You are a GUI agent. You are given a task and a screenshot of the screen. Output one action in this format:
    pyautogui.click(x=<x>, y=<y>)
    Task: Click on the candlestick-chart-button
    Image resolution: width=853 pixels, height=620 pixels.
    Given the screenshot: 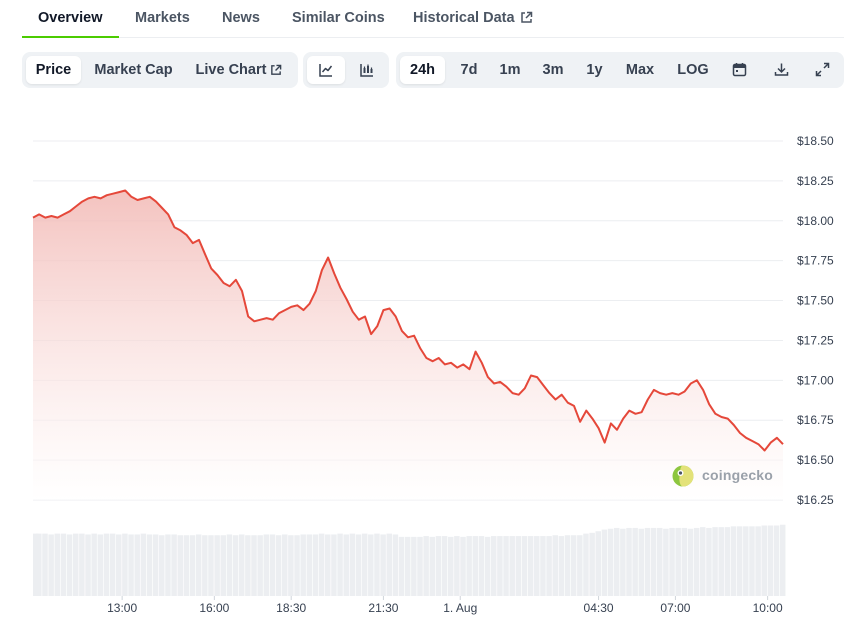 What is the action you would take?
    pyautogui.click(x=367, y=70)
    